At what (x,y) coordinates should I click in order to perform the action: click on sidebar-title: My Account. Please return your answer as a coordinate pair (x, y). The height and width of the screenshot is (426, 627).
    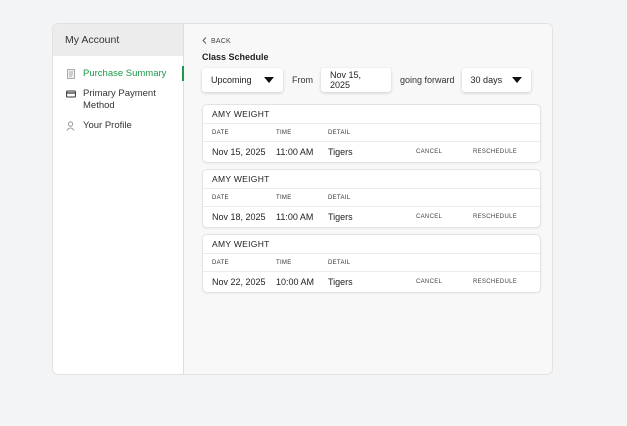
    Looking at the image, I should click on (118, 40).